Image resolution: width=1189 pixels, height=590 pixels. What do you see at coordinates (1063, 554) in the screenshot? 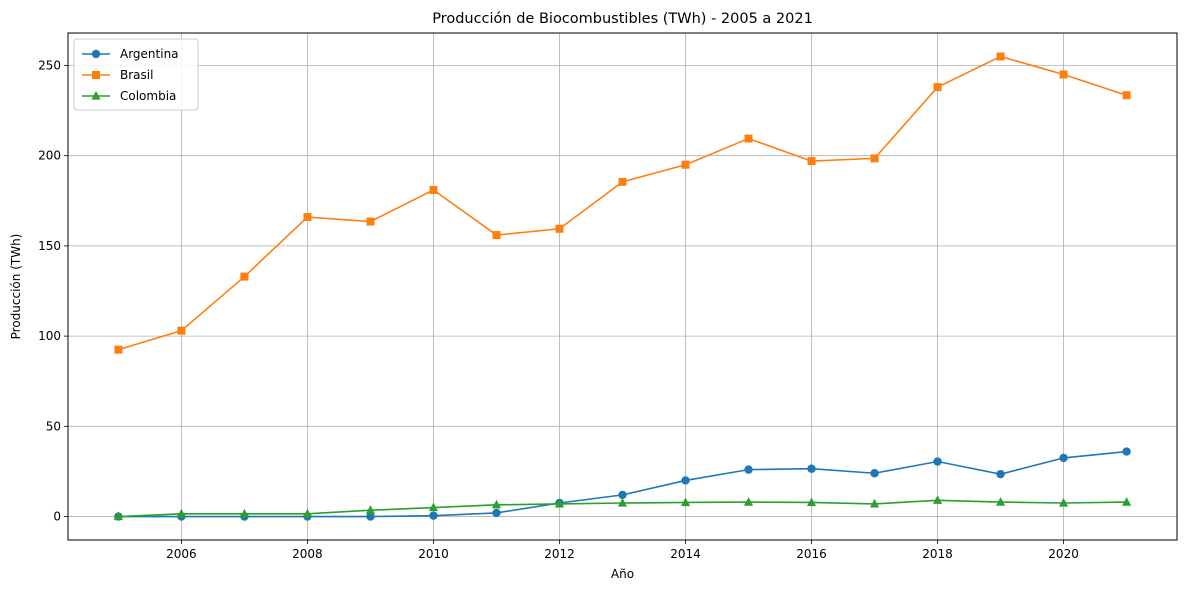
I see `x-tick-label: 2020` at bounding box center [1063, 554].